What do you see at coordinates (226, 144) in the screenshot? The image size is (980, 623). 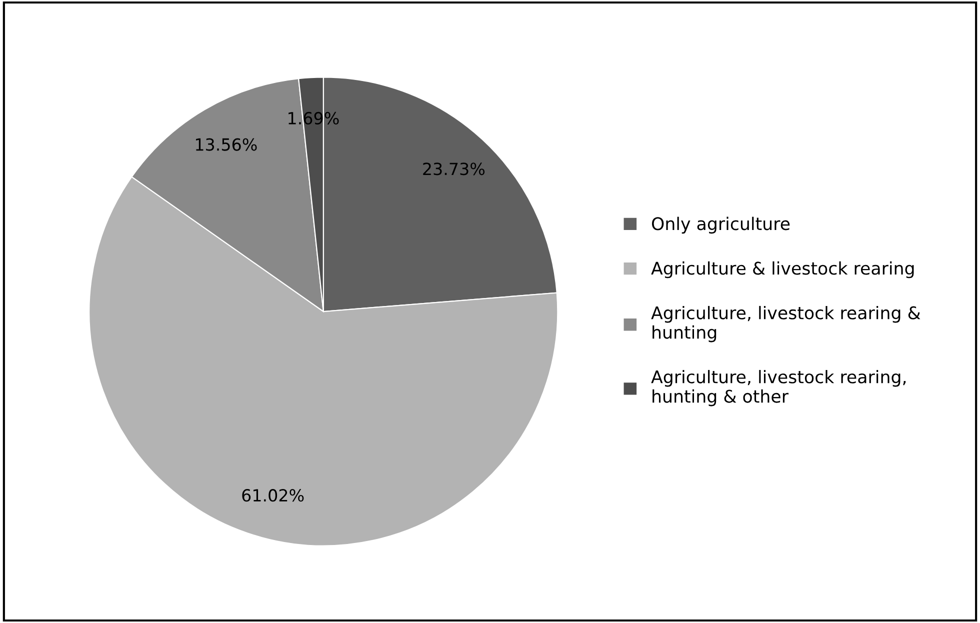 I see `data-label: 13.56%` at bounding box center [226, 144].